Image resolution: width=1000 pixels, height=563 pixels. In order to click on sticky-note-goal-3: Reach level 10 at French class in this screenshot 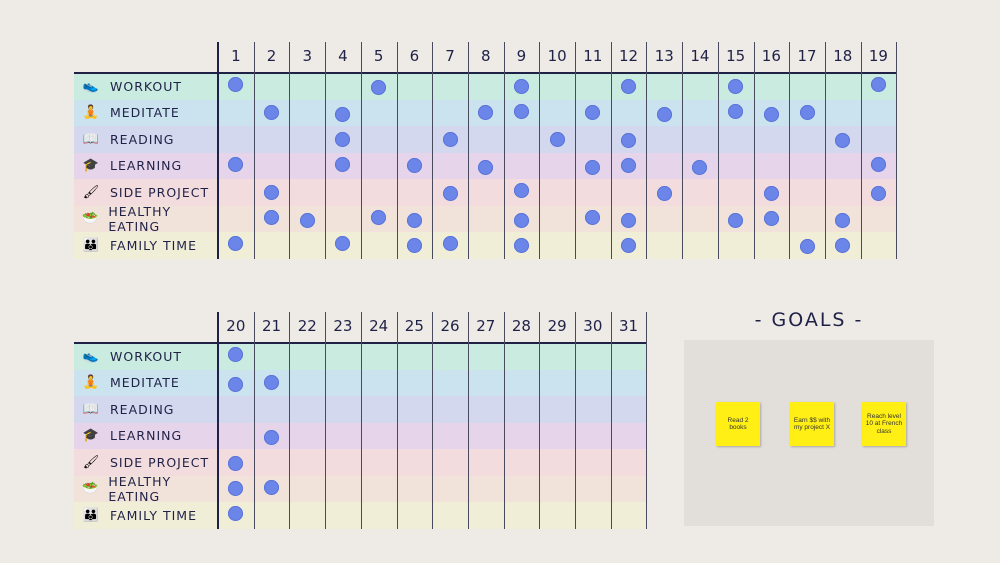, I will do `click(884, 424)`.